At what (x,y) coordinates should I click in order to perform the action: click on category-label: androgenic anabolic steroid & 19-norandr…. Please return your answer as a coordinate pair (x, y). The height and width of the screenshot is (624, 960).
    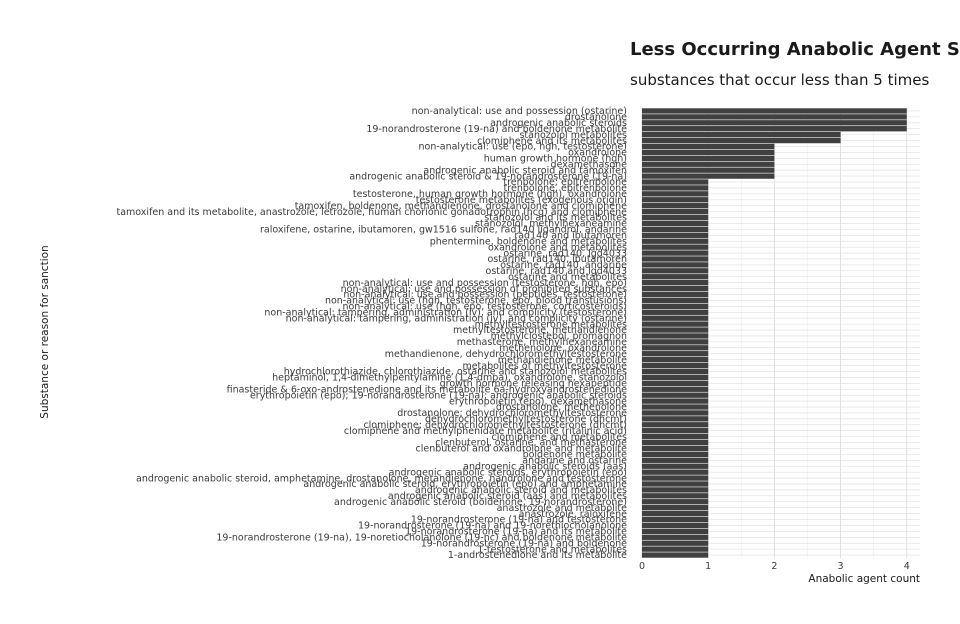
    Looking at the image, I should click on (488, 176).